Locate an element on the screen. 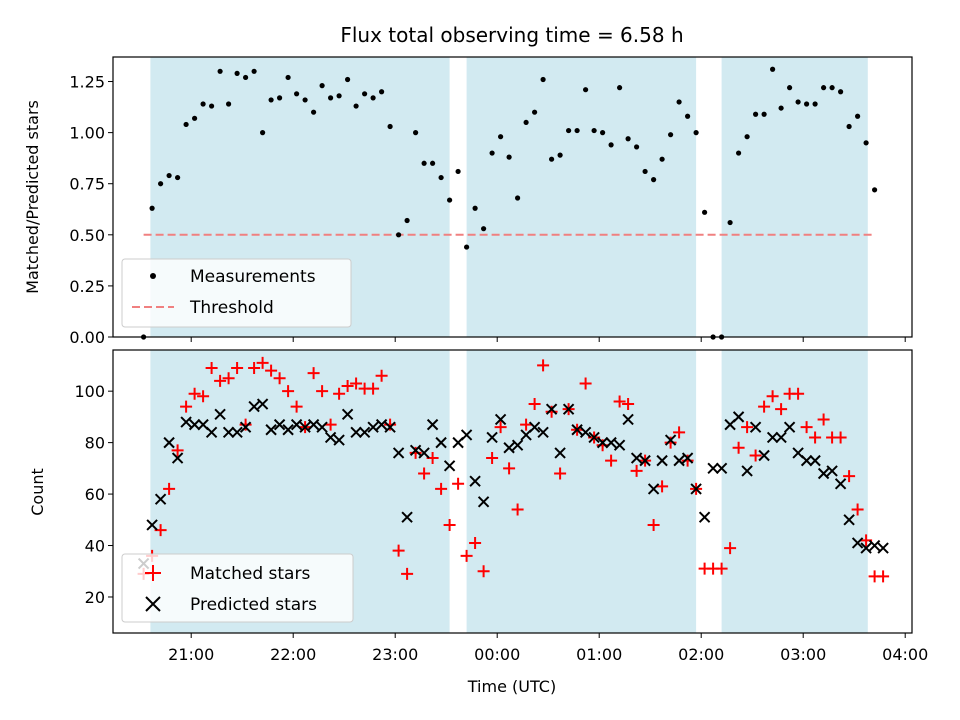  count-y-axis-label: Count is located at coordinates (37, 492).